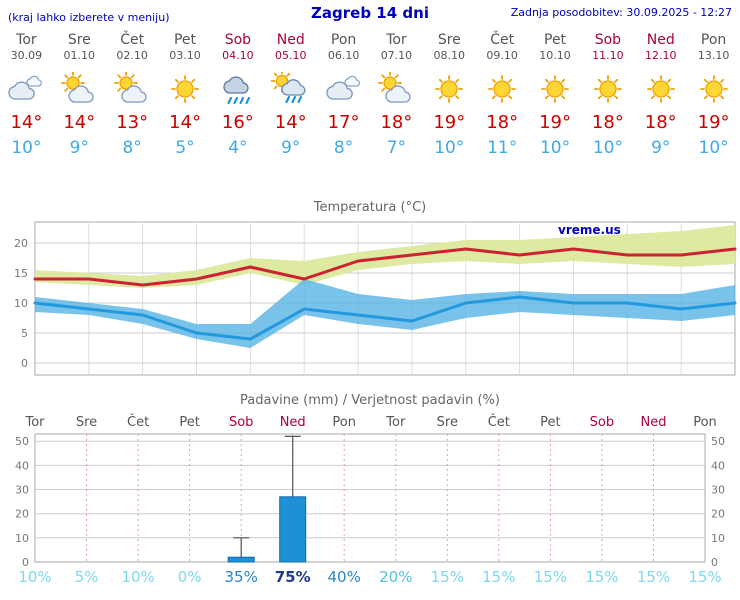  I want to click on day-name: Pon, so click(713, 40).